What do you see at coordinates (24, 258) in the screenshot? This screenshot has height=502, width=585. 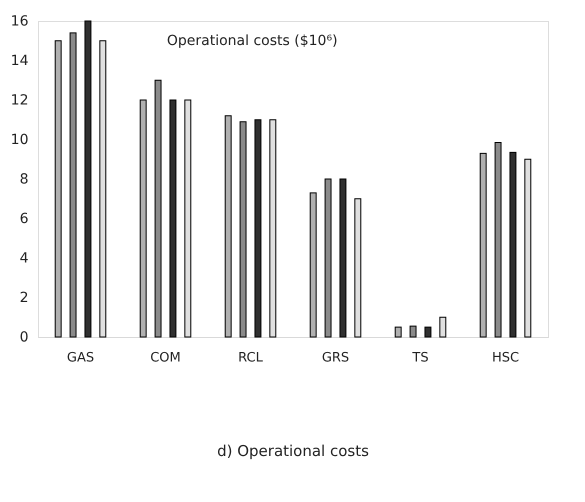 I see `y-tick-label: 4` at bounding box center [24, 258].